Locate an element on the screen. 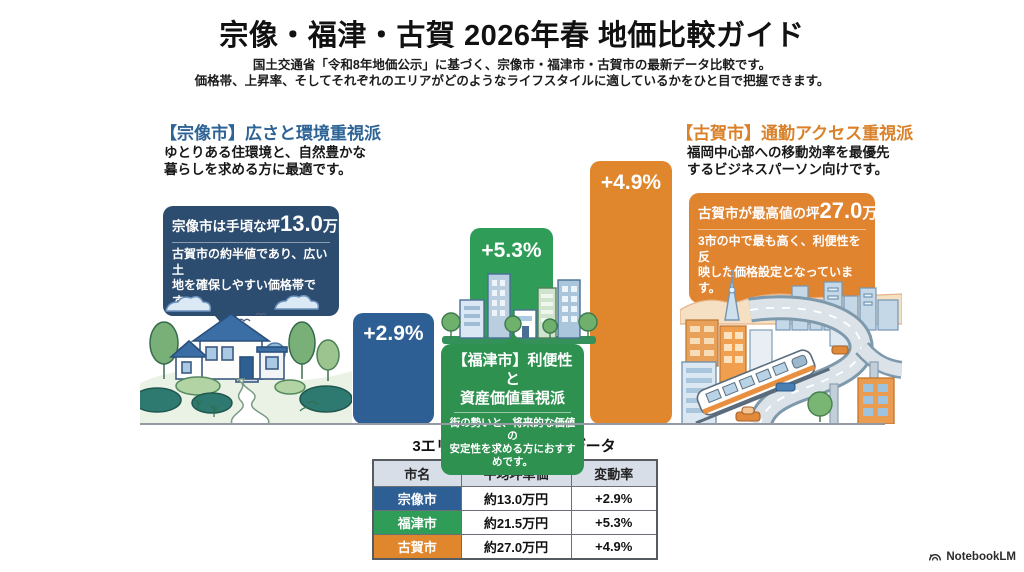  munakata-bar: +2.9% is located at coordinates (393, 368).